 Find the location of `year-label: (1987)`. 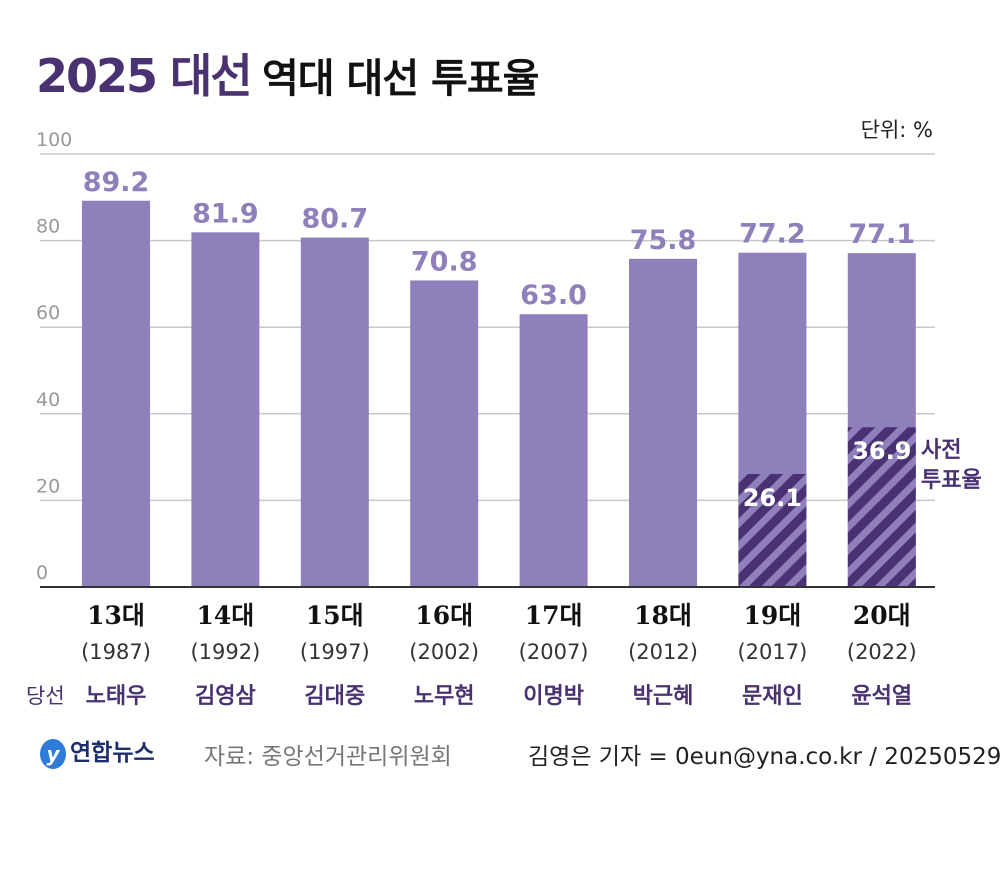

year-label: (1987) is located at coordinates (116, 652).